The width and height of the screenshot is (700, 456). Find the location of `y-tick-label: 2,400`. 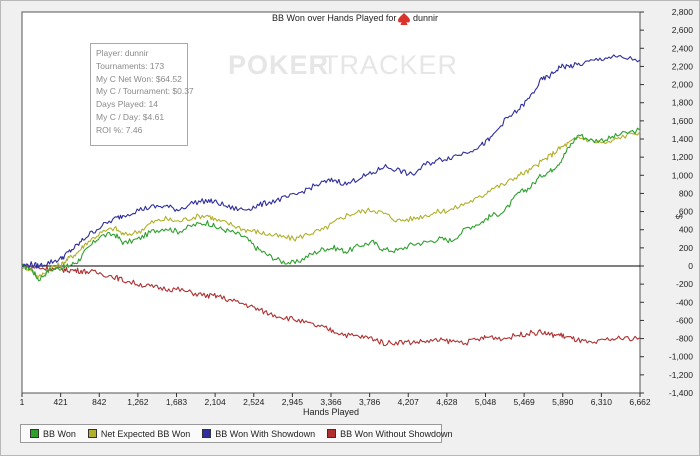

y-tick-label: 2,400 is located at coordinates (683, 48).